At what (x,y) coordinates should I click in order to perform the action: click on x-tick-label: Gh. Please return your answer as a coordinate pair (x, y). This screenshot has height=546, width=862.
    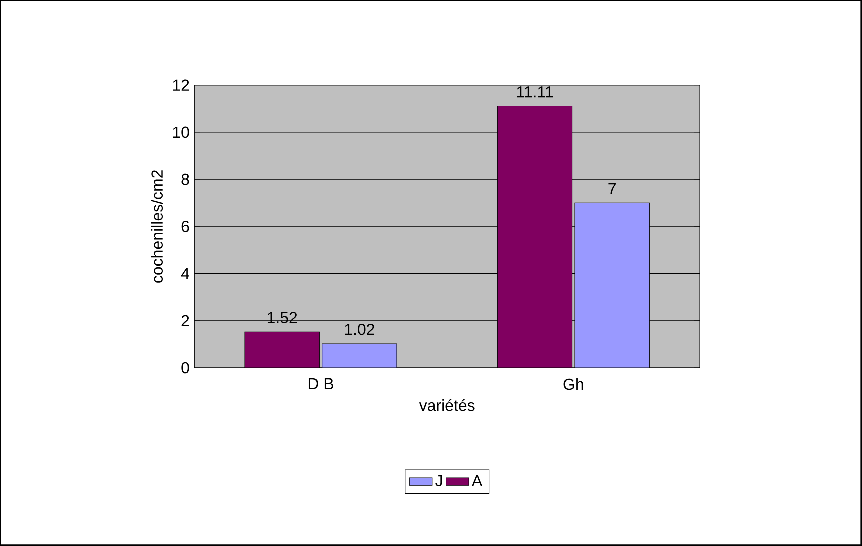
    Looking at the image, I should click on (574, 384).